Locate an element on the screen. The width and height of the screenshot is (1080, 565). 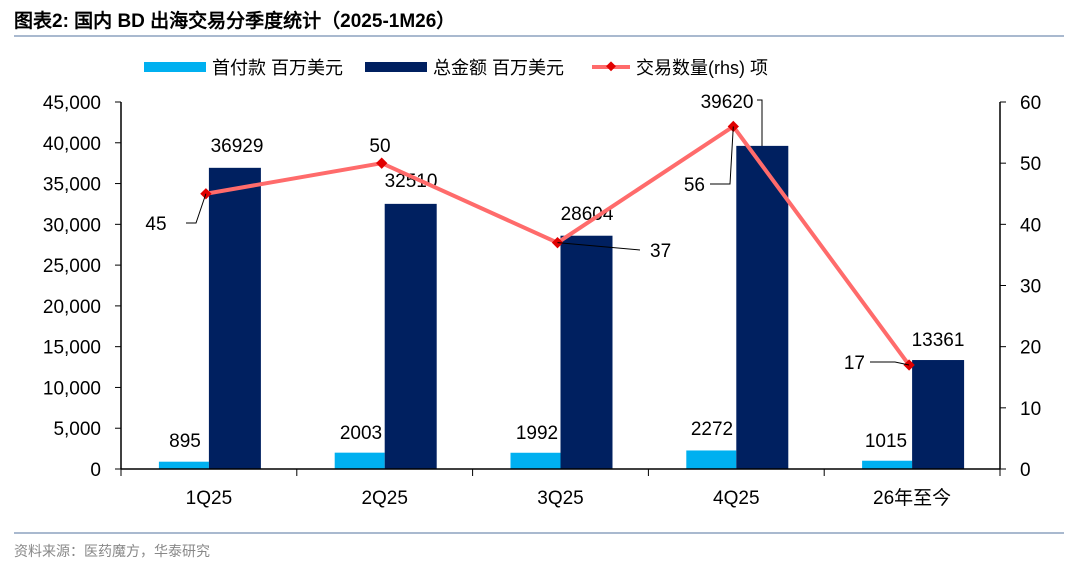
left-tick-label: 40,000 is located at coordinates (72, 144).